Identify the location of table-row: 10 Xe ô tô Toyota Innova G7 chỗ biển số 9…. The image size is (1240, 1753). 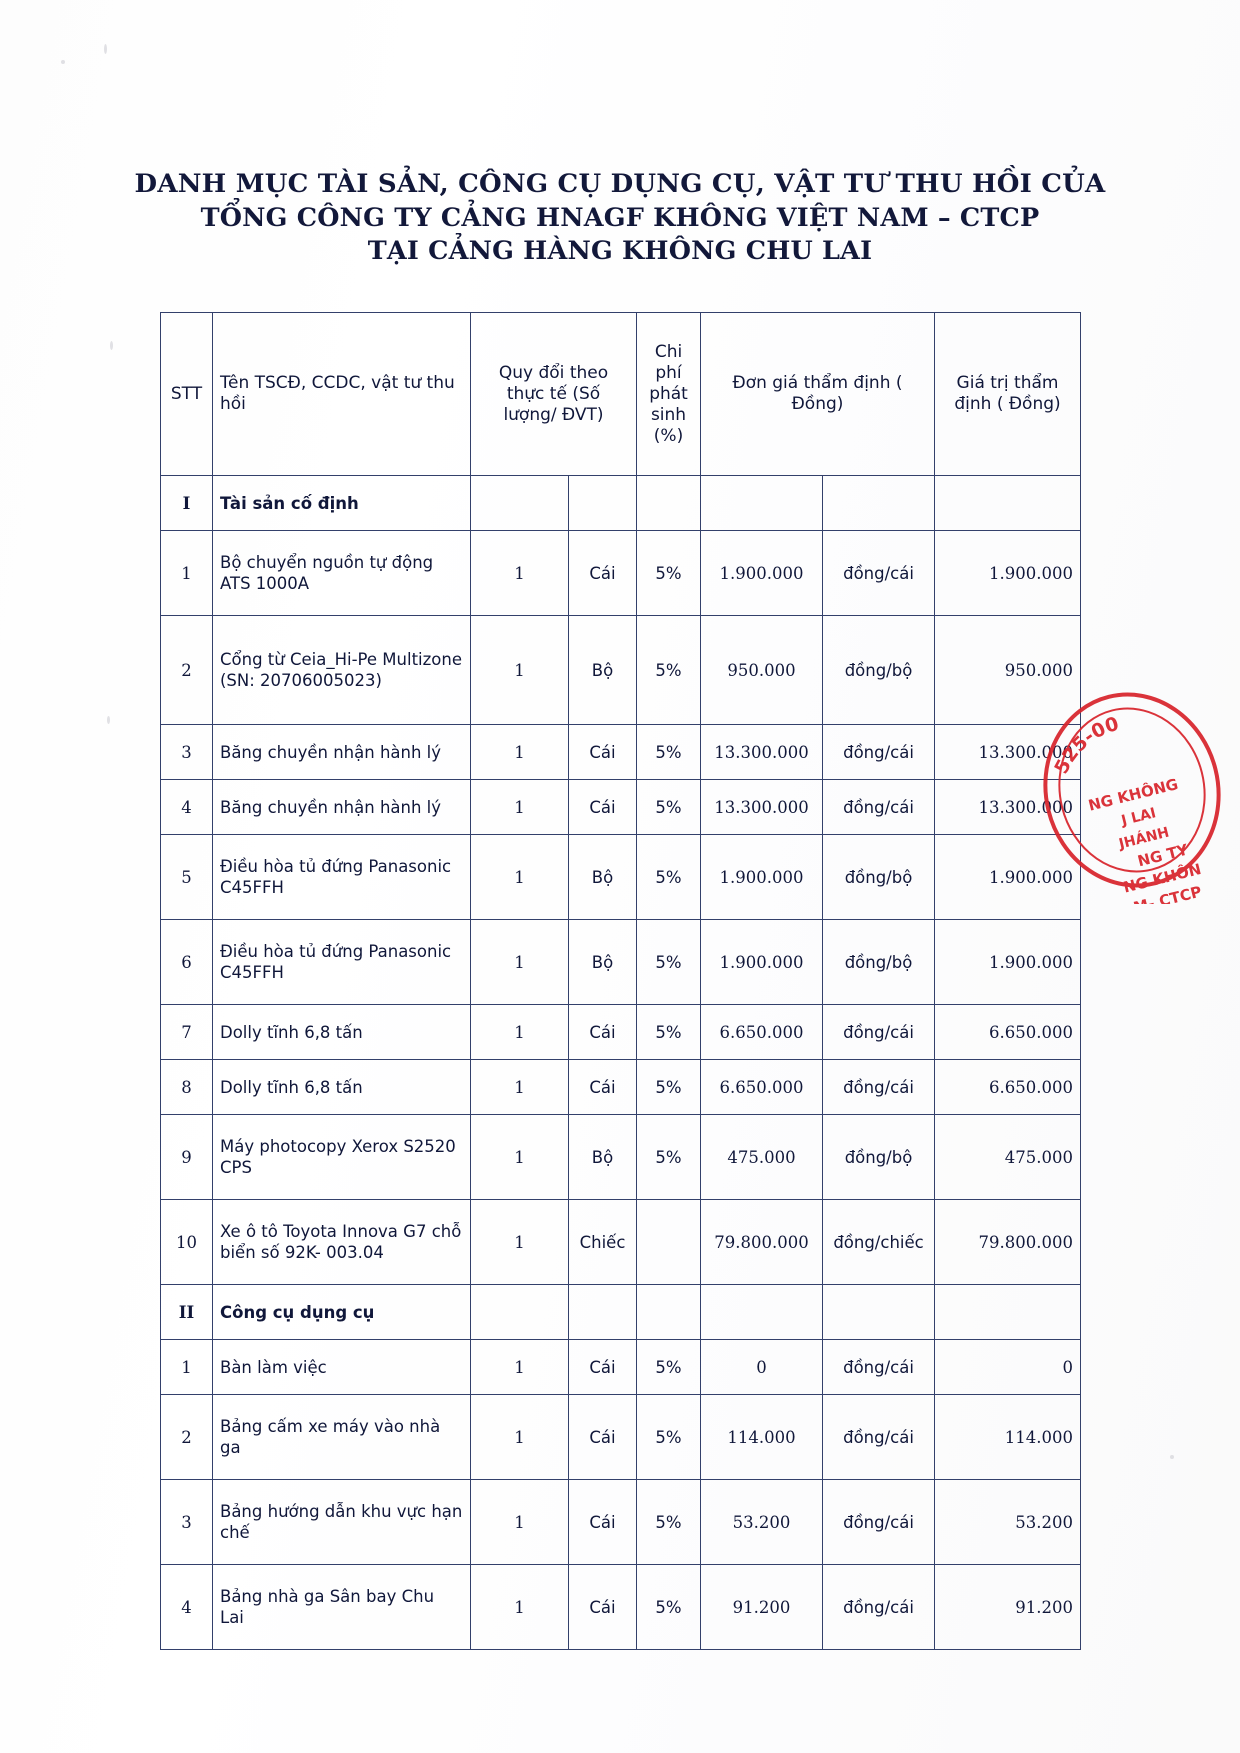
(621, 1242).